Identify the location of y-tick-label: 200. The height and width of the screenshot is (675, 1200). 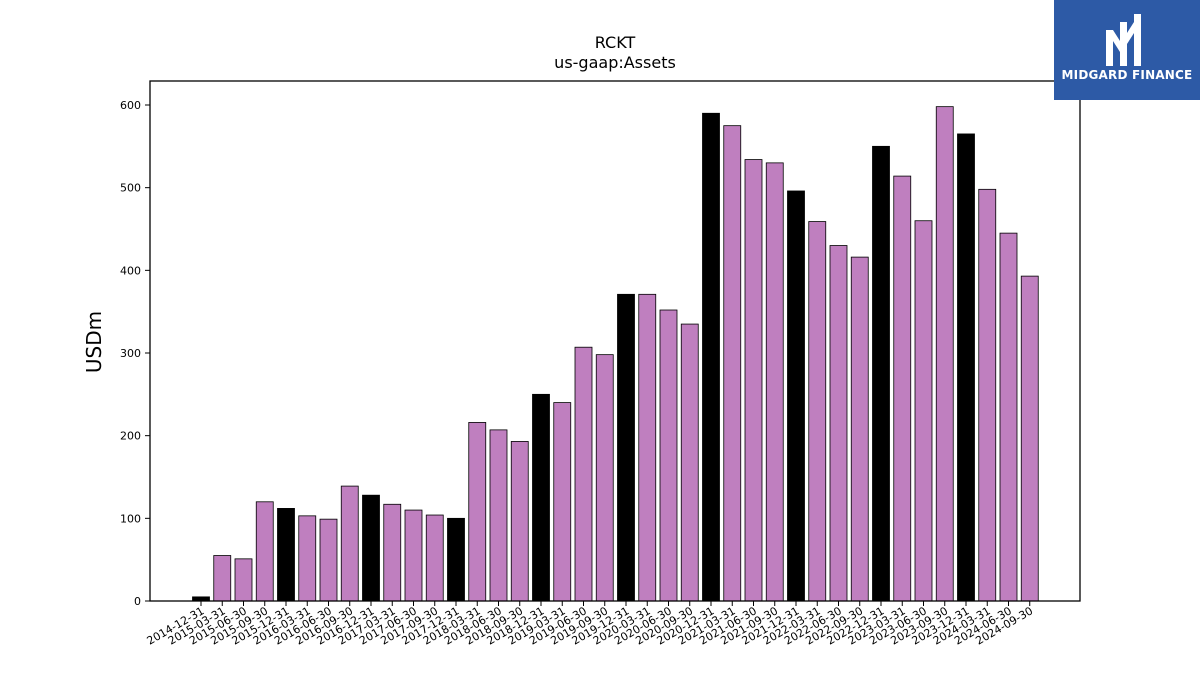
(130, 436).